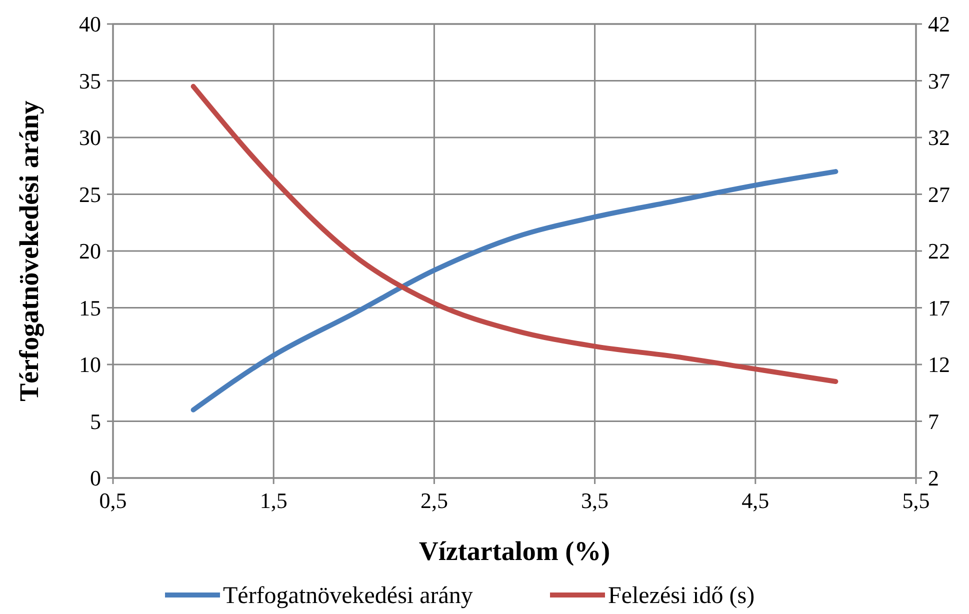 This screenshot has width=969, height=614. What do you see at coordinates (939, 194) in the screenshot?
I see `y2-tick-label: 27` at bounding box center [939, 194].